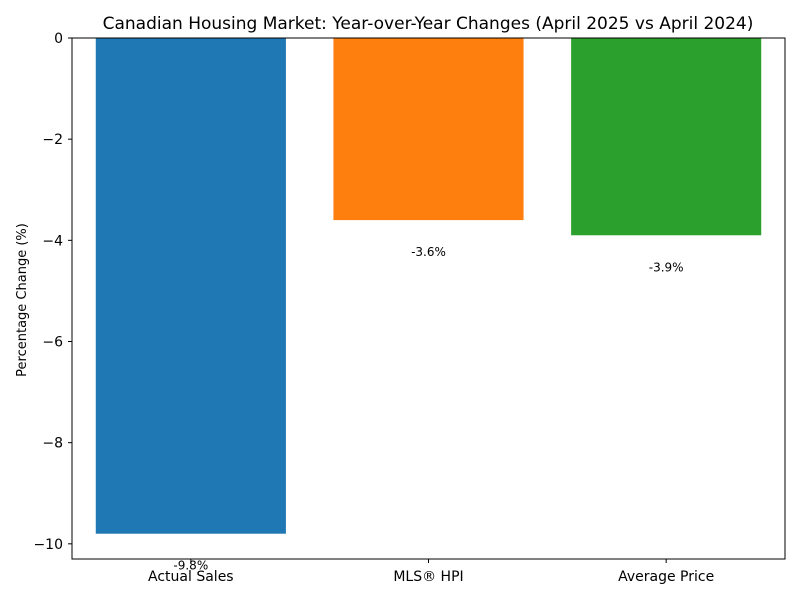 The width and height of the screenshot is (800, 600). I want to click on y-tick-label: −8, so click(52, 444).